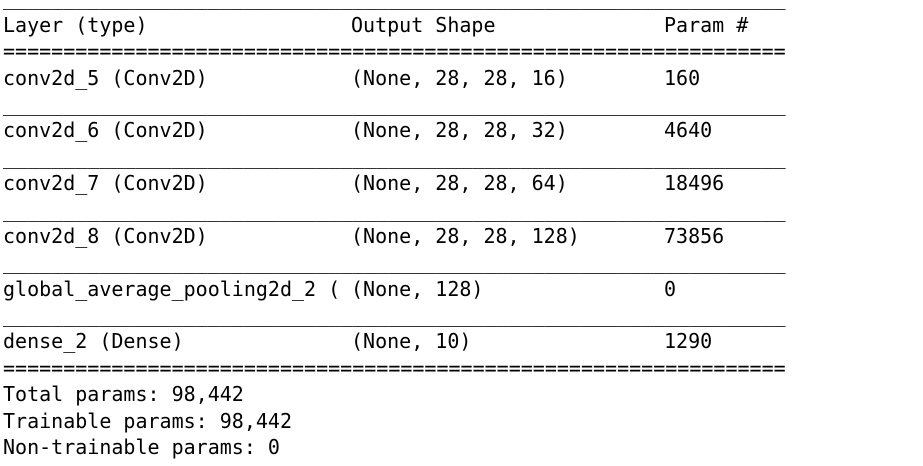 The width and height of the screenshot is (923, 466). I want to click on layer-name: conv2d_8 (Conv2D), so click(105, 235).